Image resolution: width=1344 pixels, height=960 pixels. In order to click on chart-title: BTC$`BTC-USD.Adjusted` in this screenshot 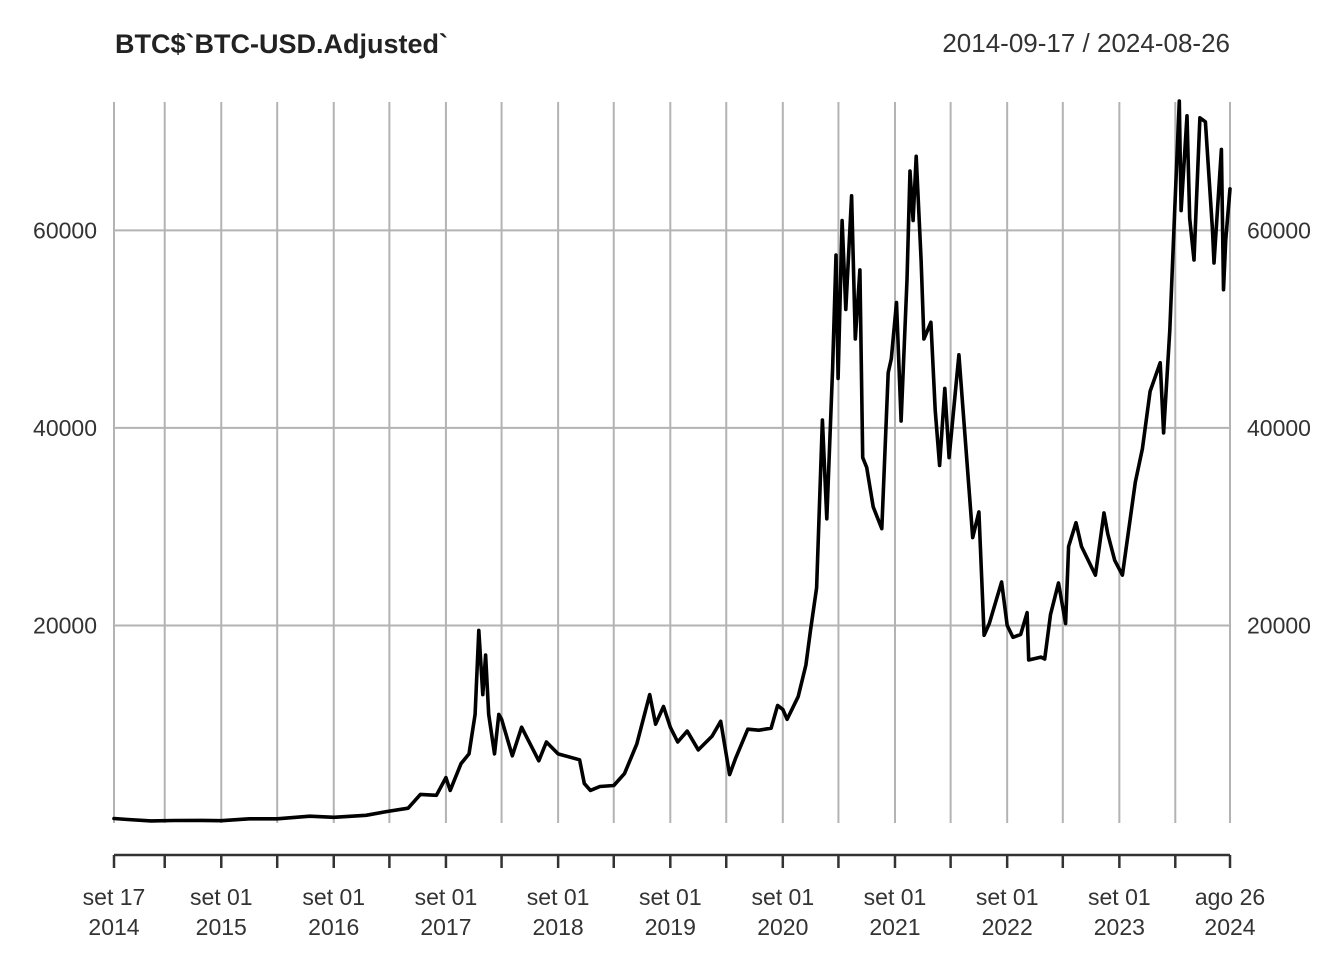, I will do `click(281, 44)`.